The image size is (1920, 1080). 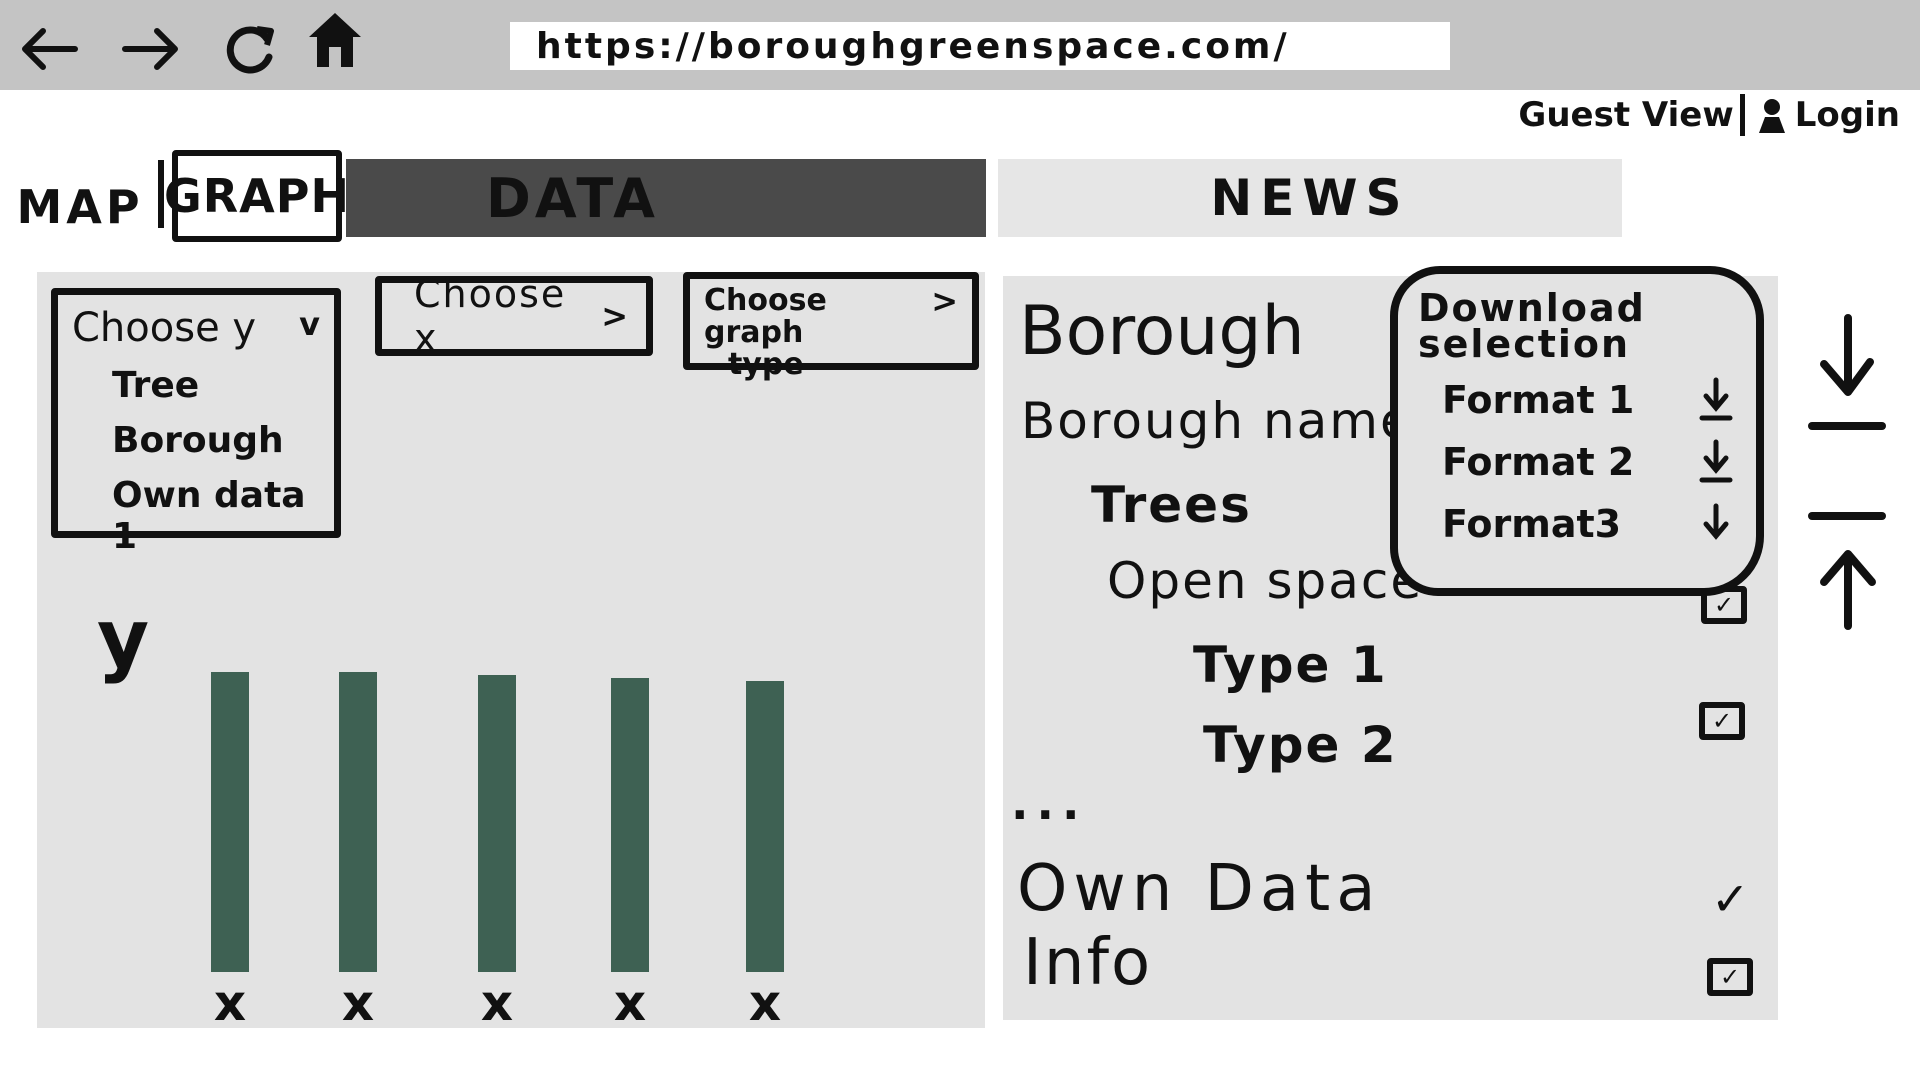 I want to click on tab-divider, so click(x=161, y=194).